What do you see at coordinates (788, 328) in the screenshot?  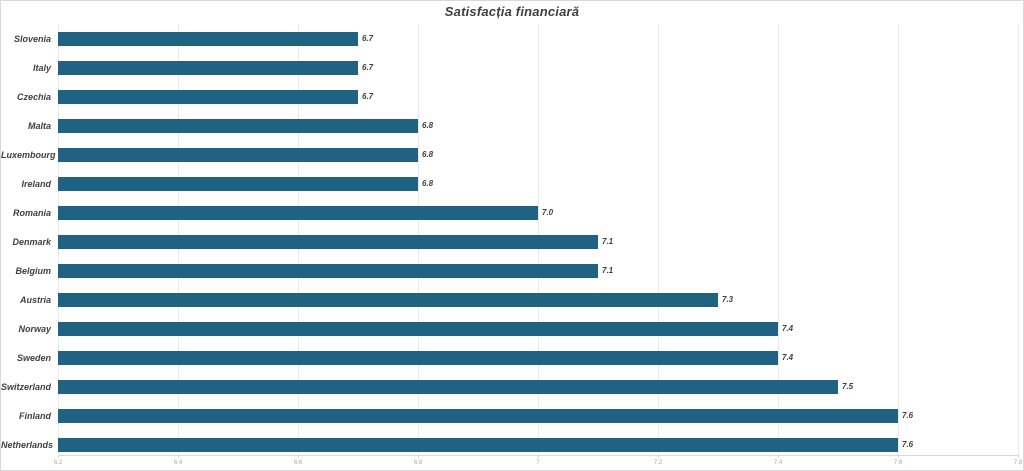 I see `value-label-norway: 7.4` at bounding box center [788, 328].